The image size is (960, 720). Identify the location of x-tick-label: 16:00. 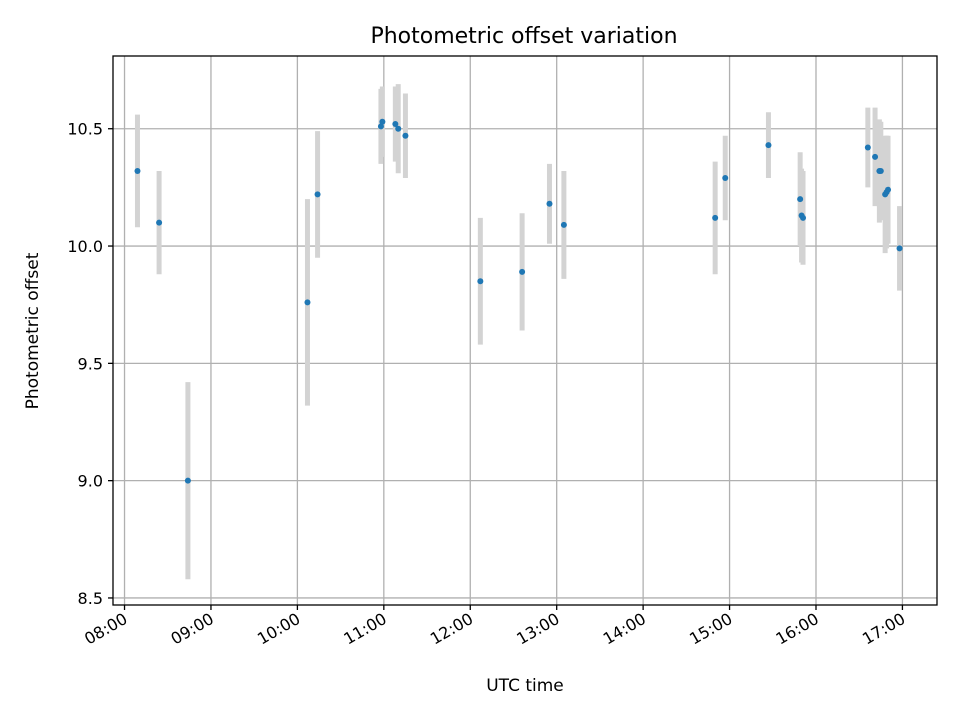
(797, 629).